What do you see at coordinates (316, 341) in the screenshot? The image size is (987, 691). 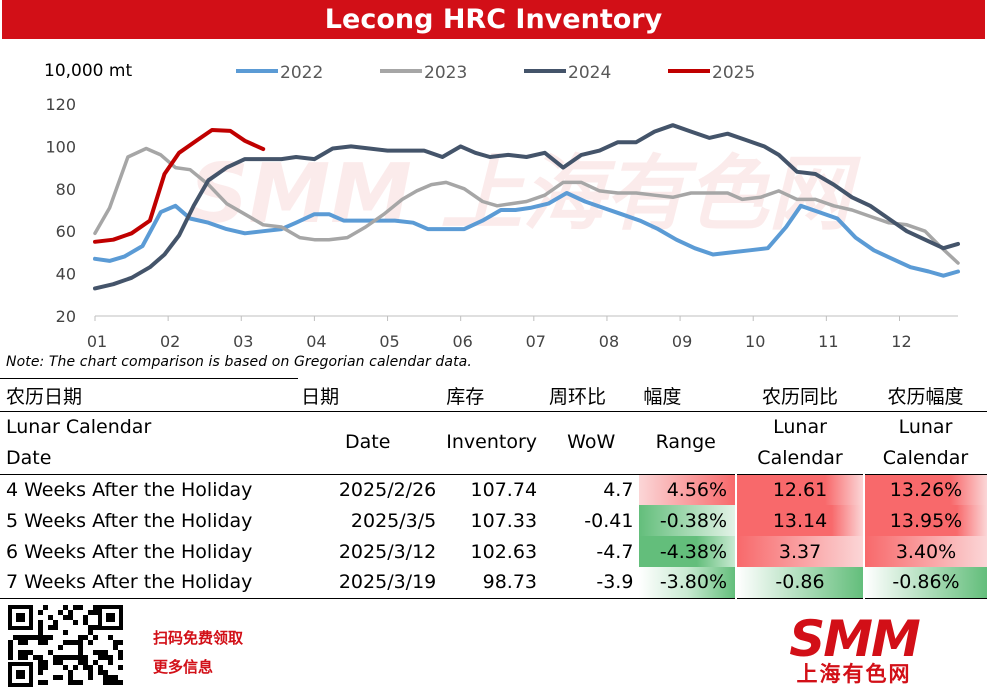 I see `x-tick-label: 04` at bounding box center [316, 341].